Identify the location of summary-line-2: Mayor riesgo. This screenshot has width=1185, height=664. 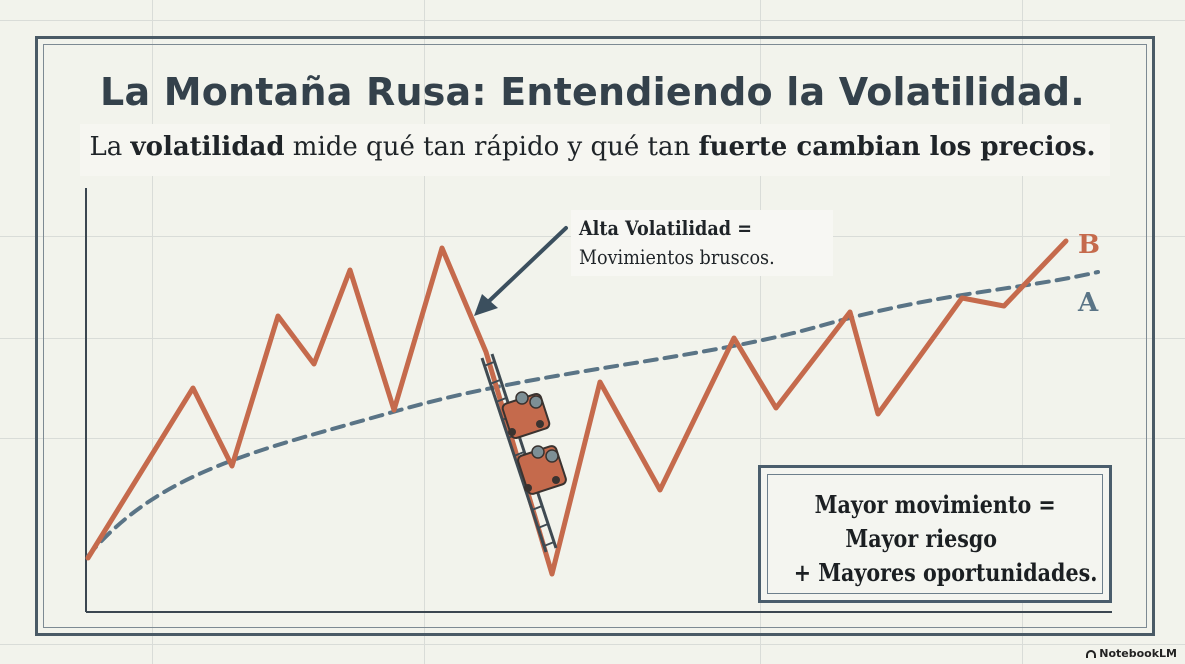
(921, 538).